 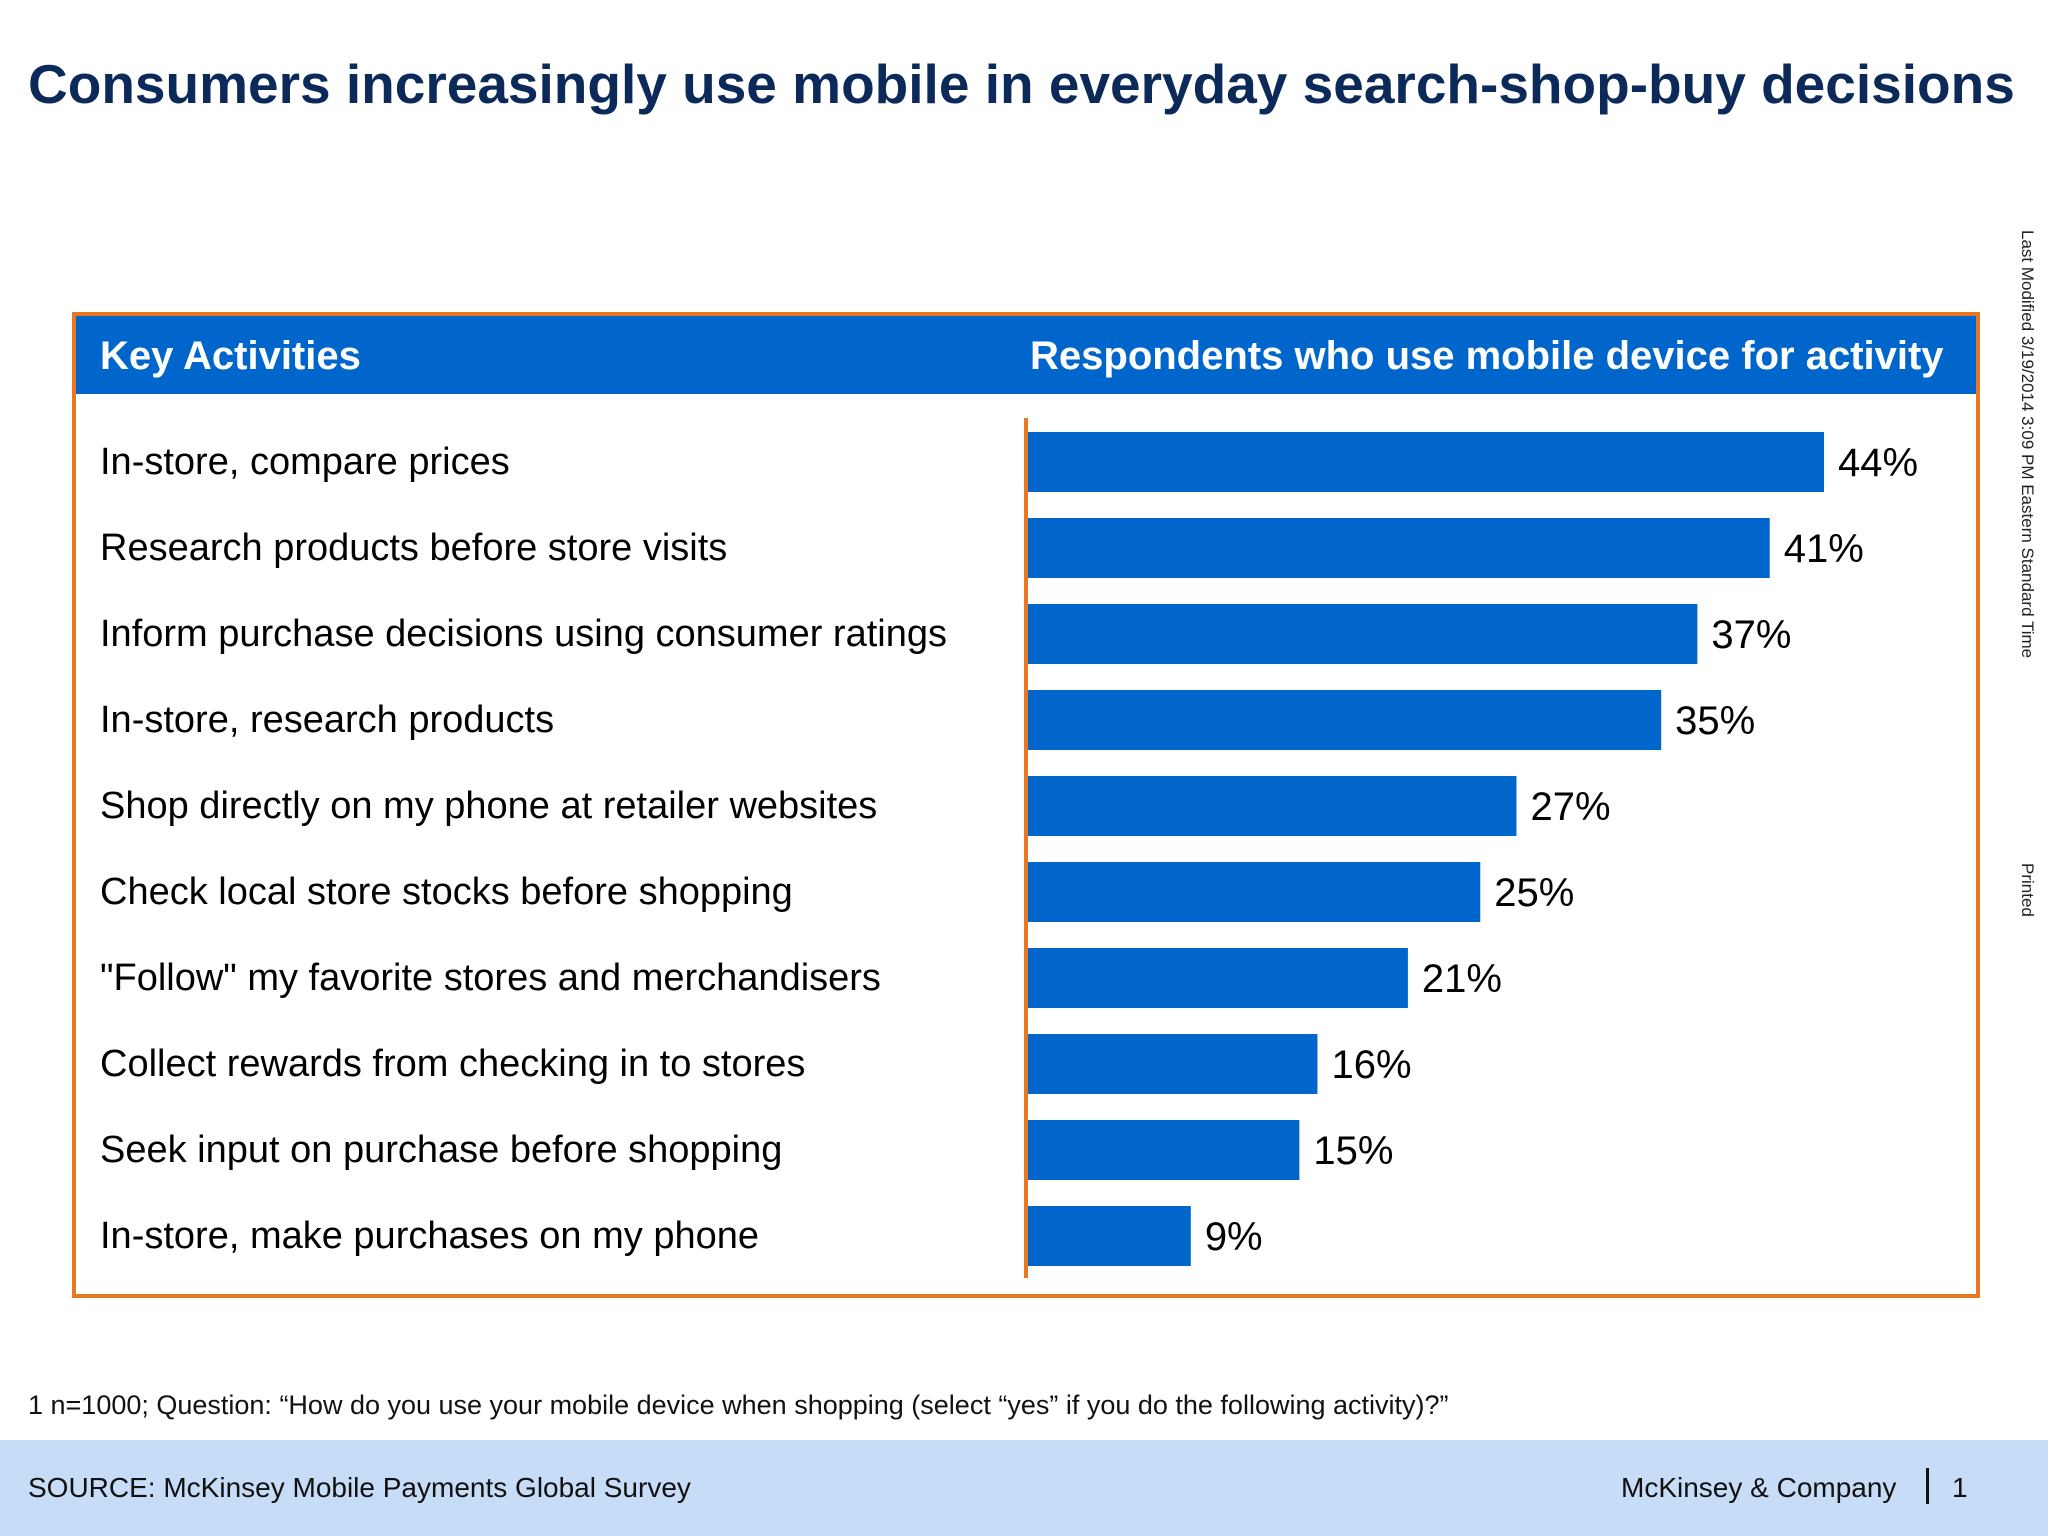 What do you see at coordinates (1234, 1237) in the screenshot?
I see `data-label: 9%` at bounding box center [1234, 1237].